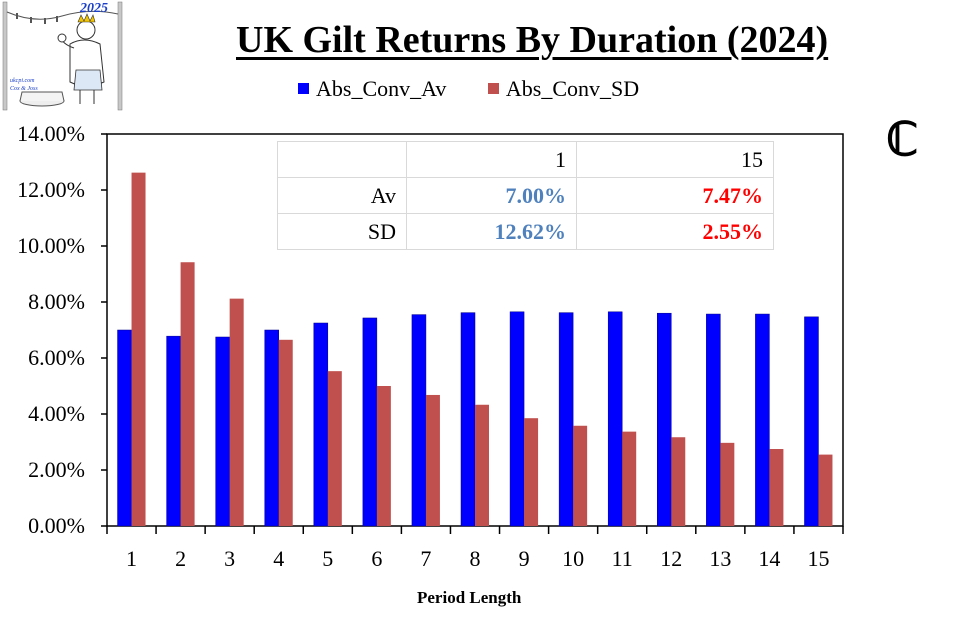 This screenshot has height=636, width=975. I want to click on x-tick-label: 15, so click(818, 558).